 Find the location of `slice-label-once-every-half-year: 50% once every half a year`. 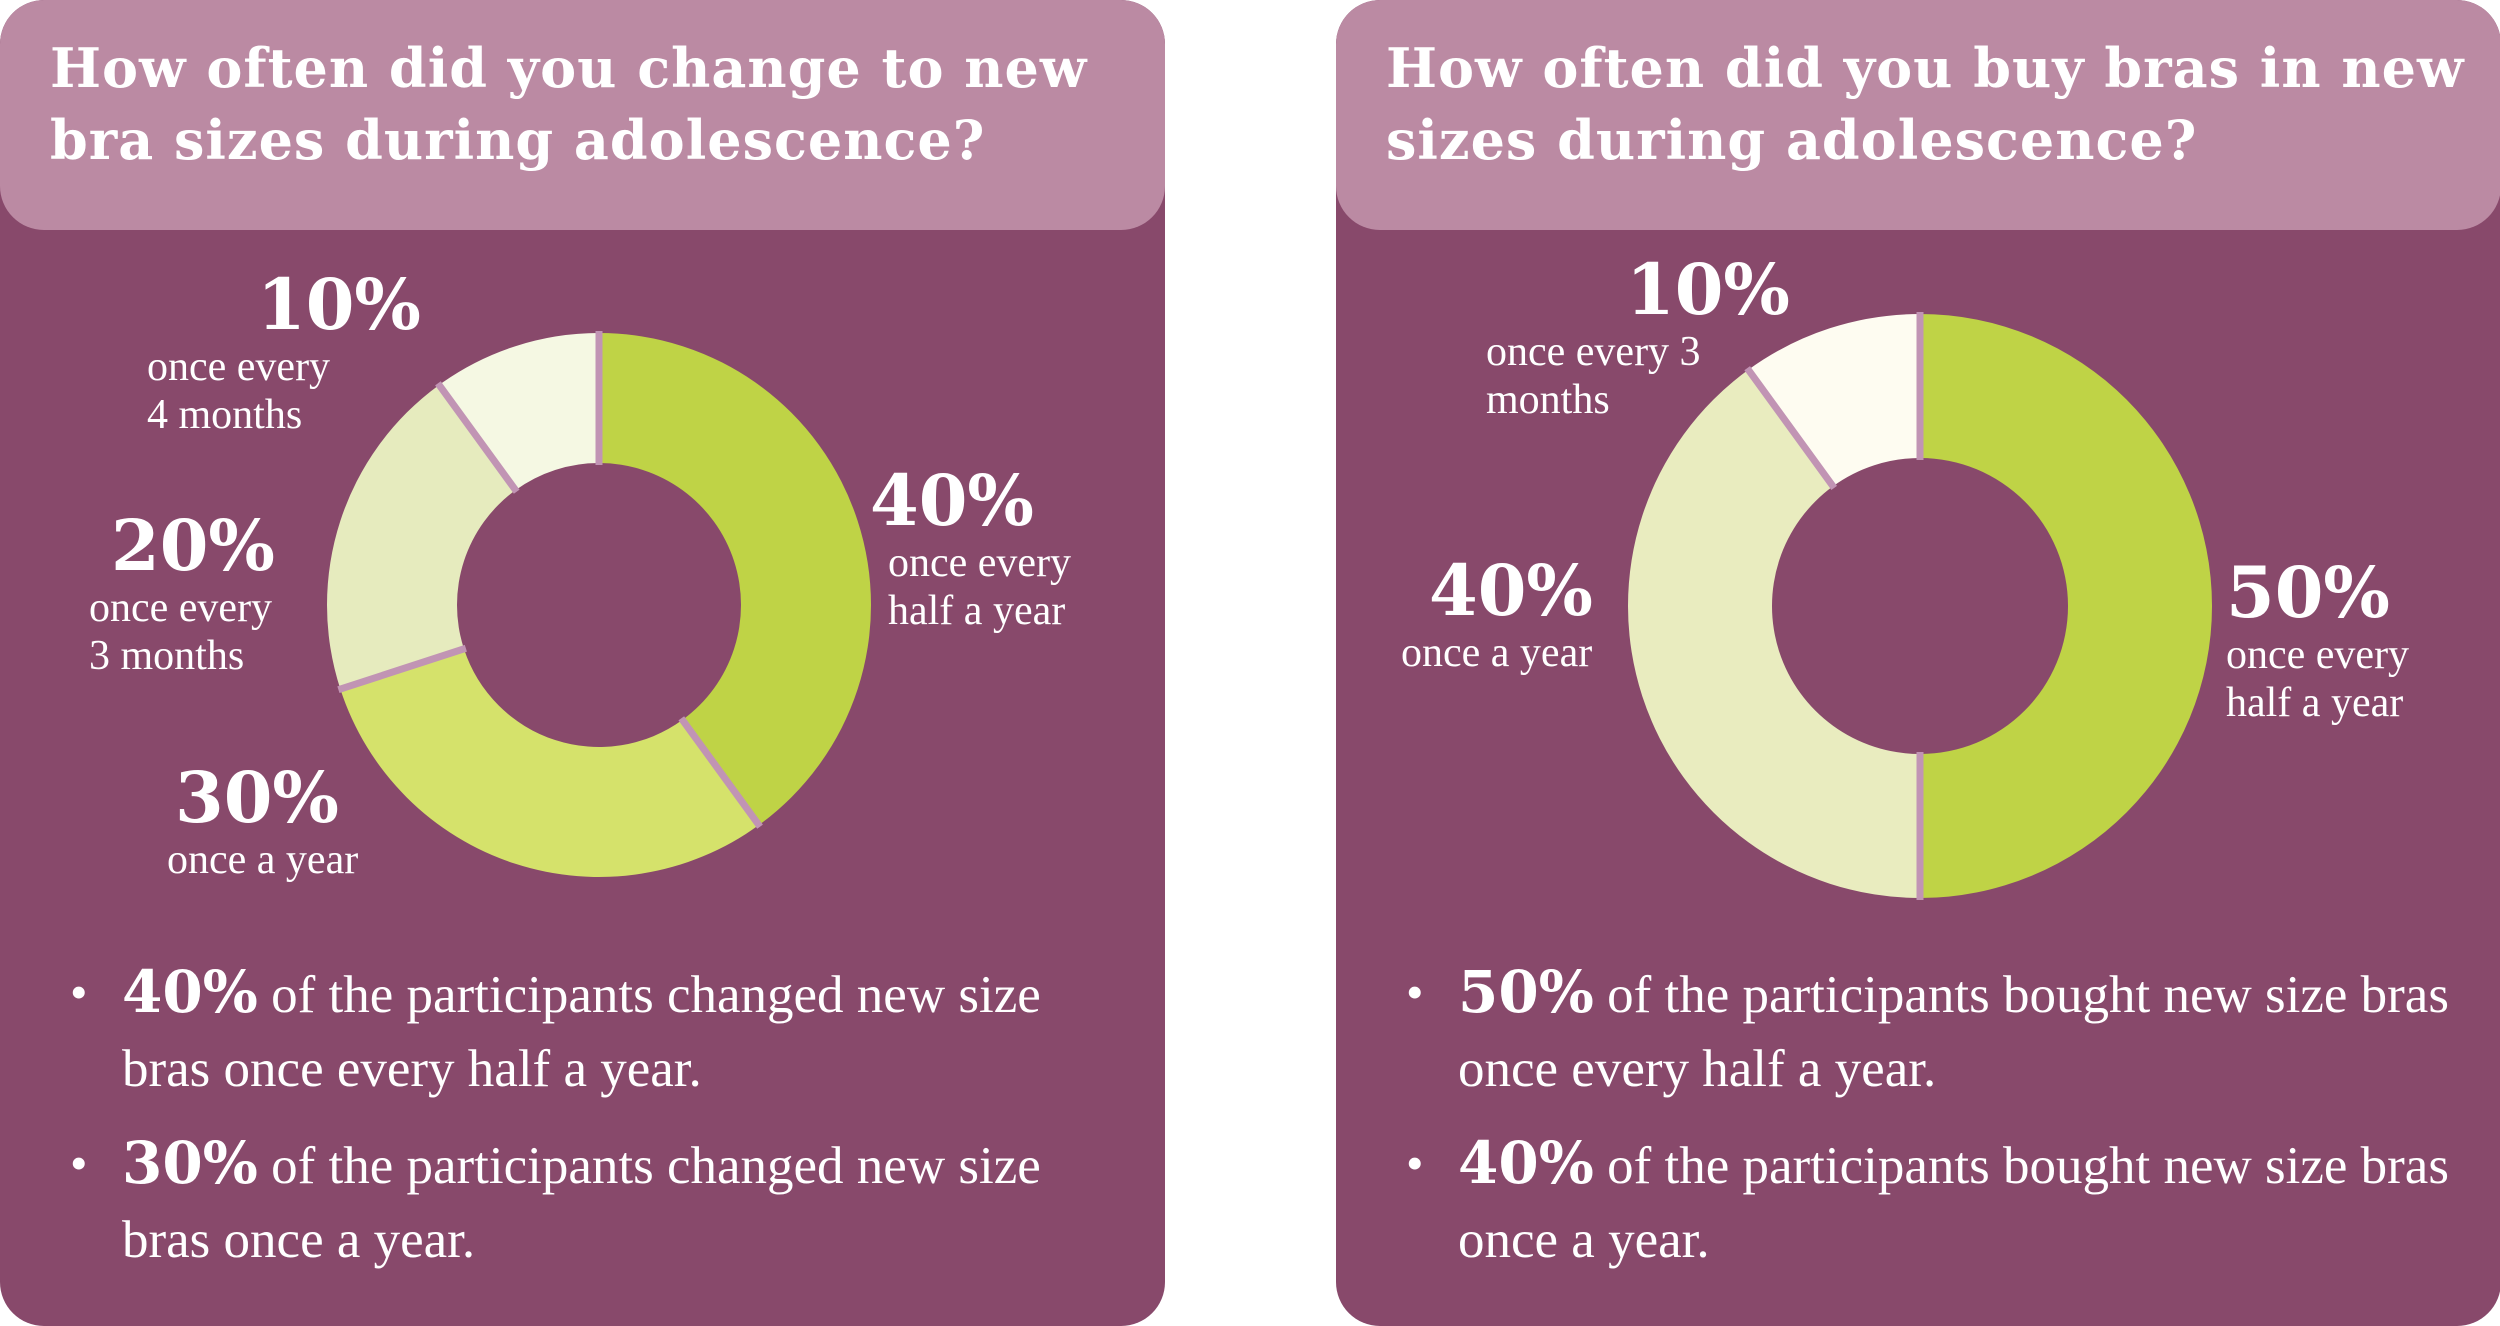

slice-label-once-every-half-year: 50% once every half a year is located at coordinates (2317, 641).